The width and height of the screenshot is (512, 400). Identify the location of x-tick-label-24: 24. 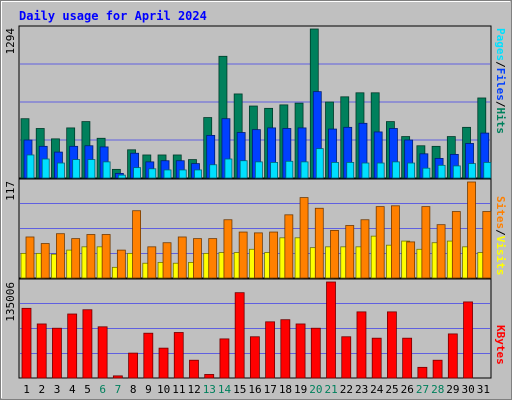
(377, 389).